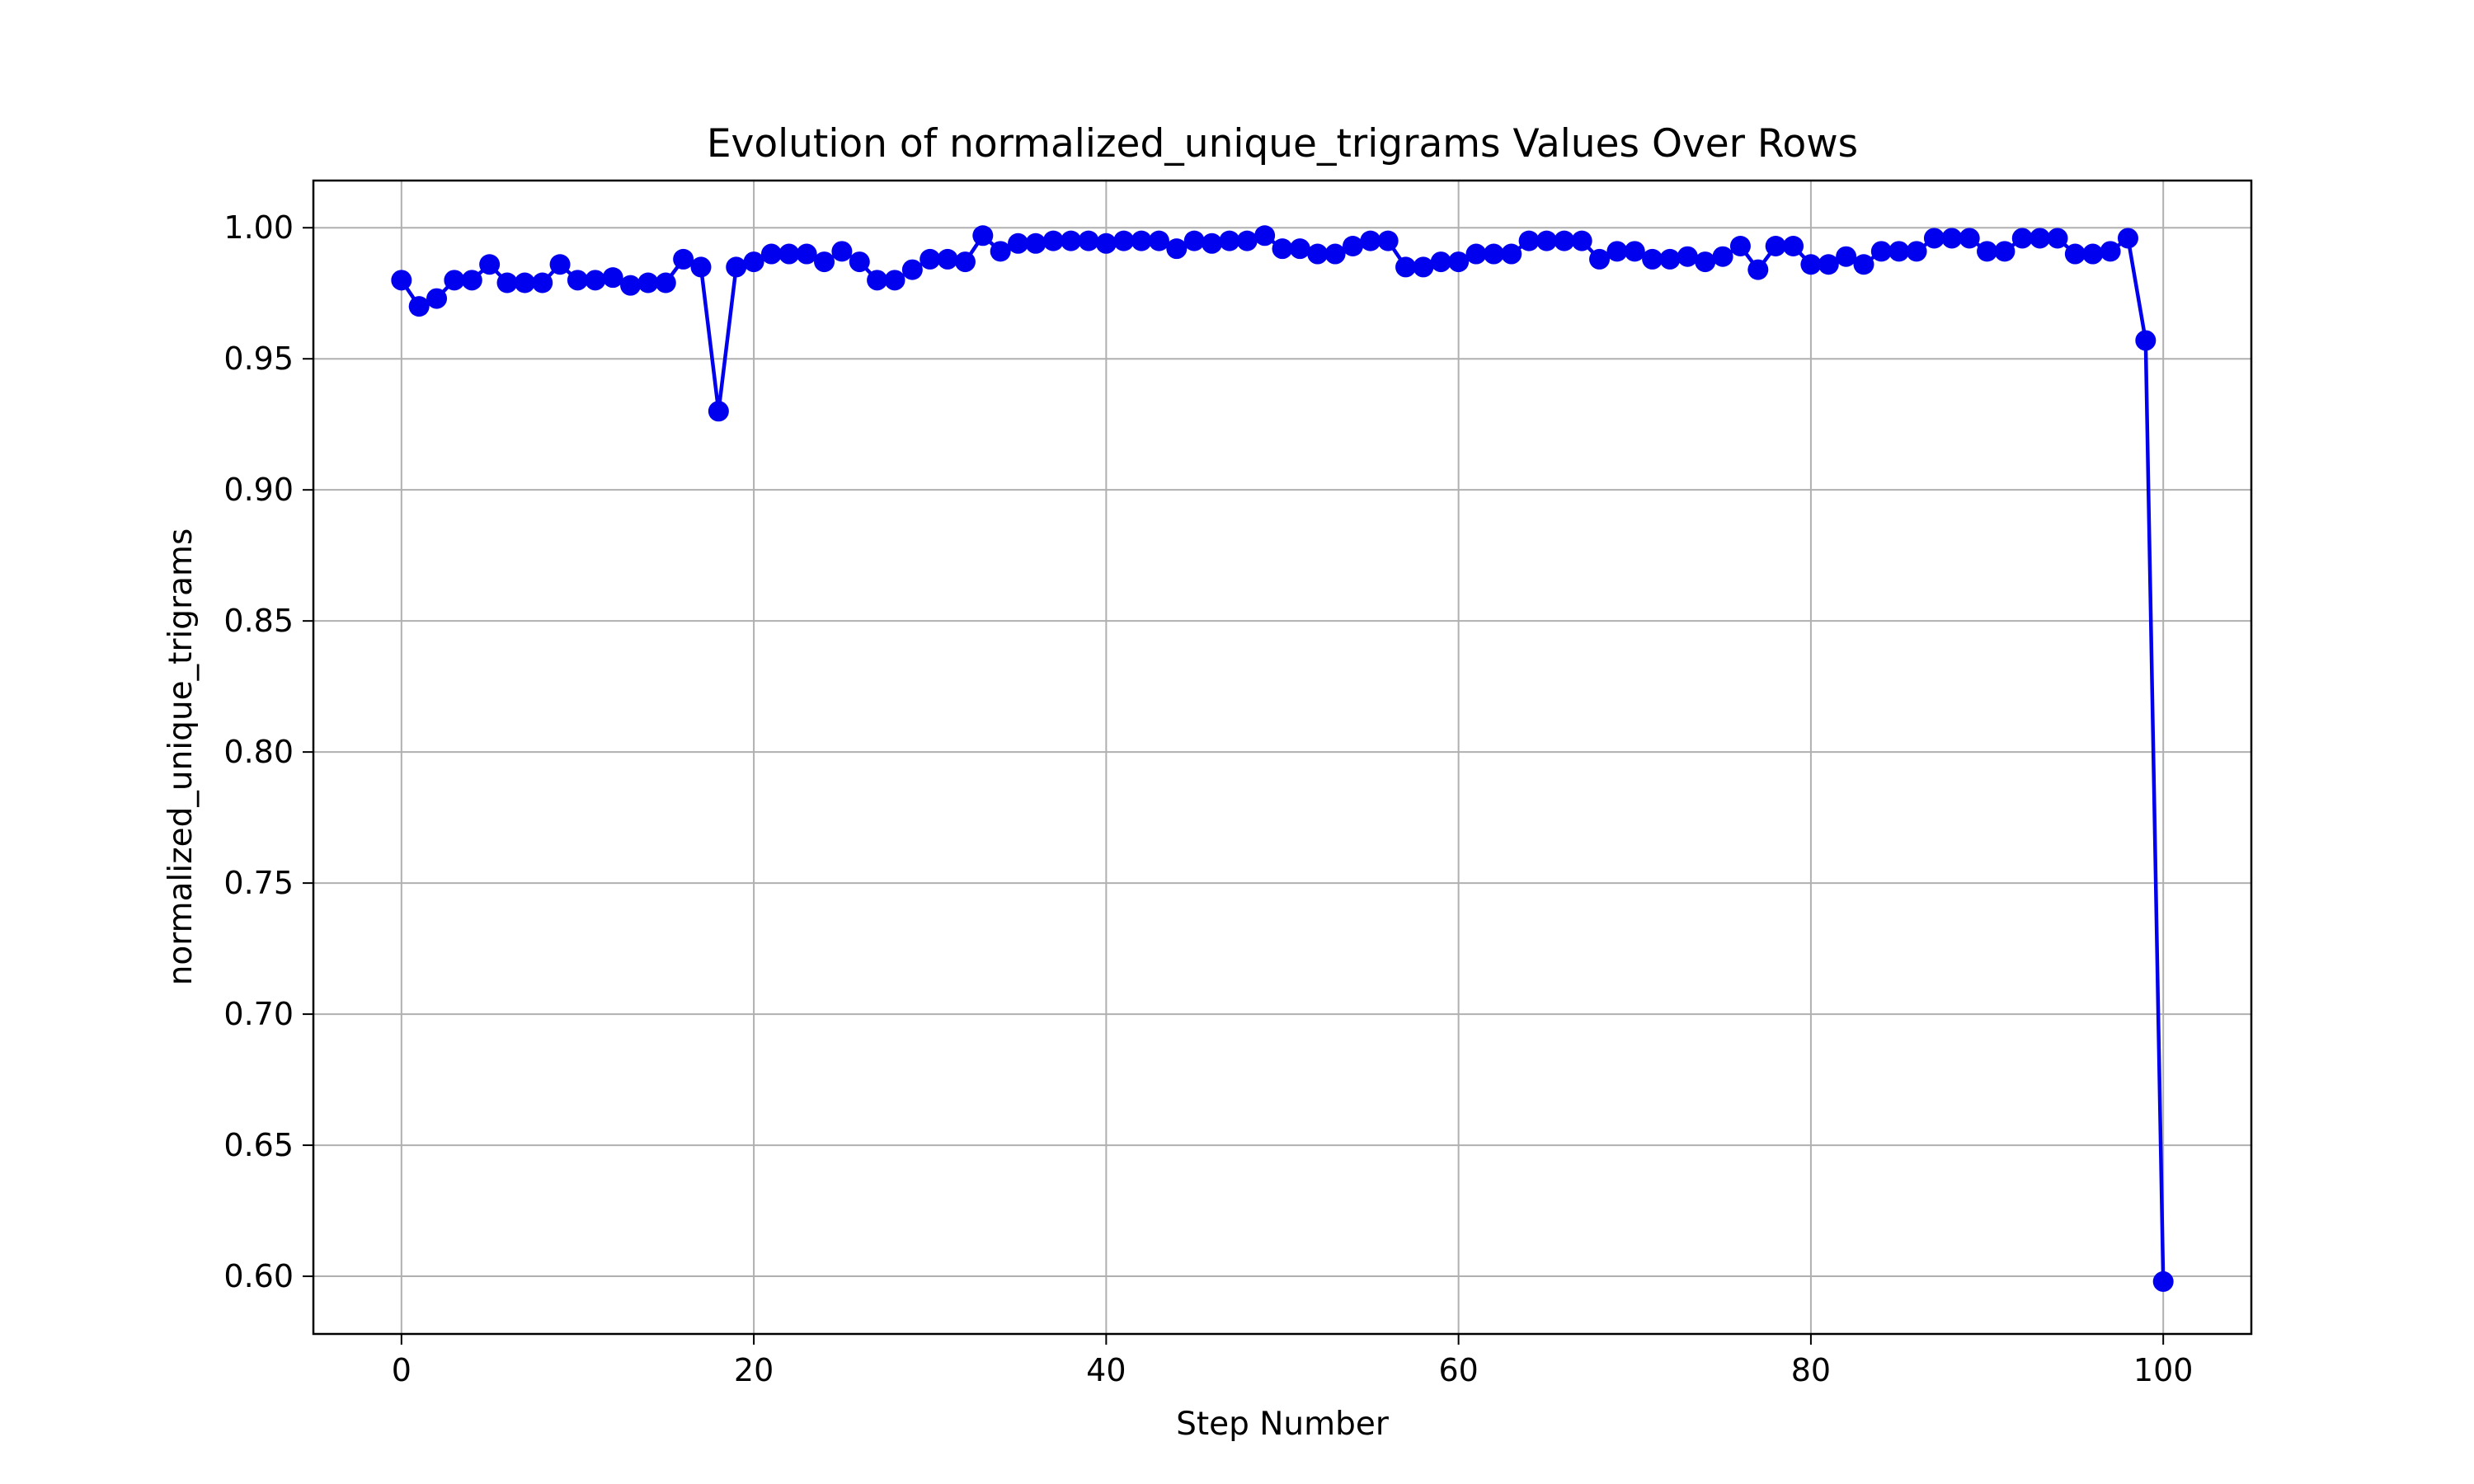 The height and width of the screenshot is (1484, 2474). Describe the element at coordinates (1106, 1370) in the screenshot. I see `x-tick-label: 40` at that location.